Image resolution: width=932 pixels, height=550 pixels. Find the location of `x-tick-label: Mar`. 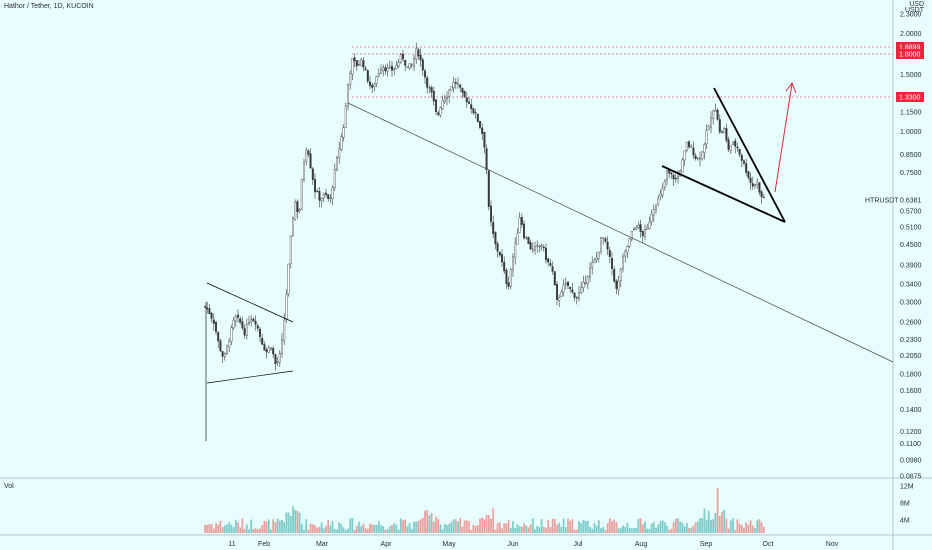

x-tick-label: Mar is located at coordinates (322, 544).